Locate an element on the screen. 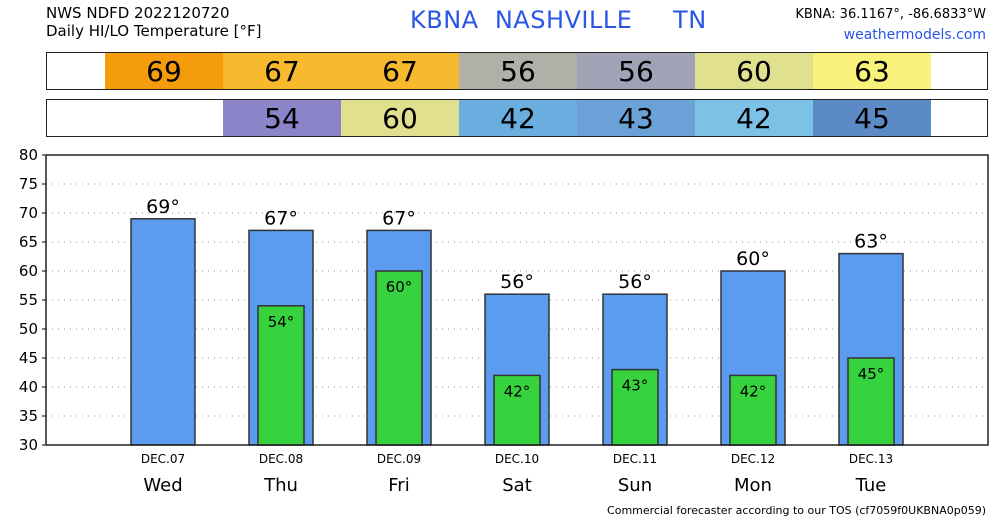 The image size is (1000, 520). y-tick-label: 35 is located at coordinates (28, 416).